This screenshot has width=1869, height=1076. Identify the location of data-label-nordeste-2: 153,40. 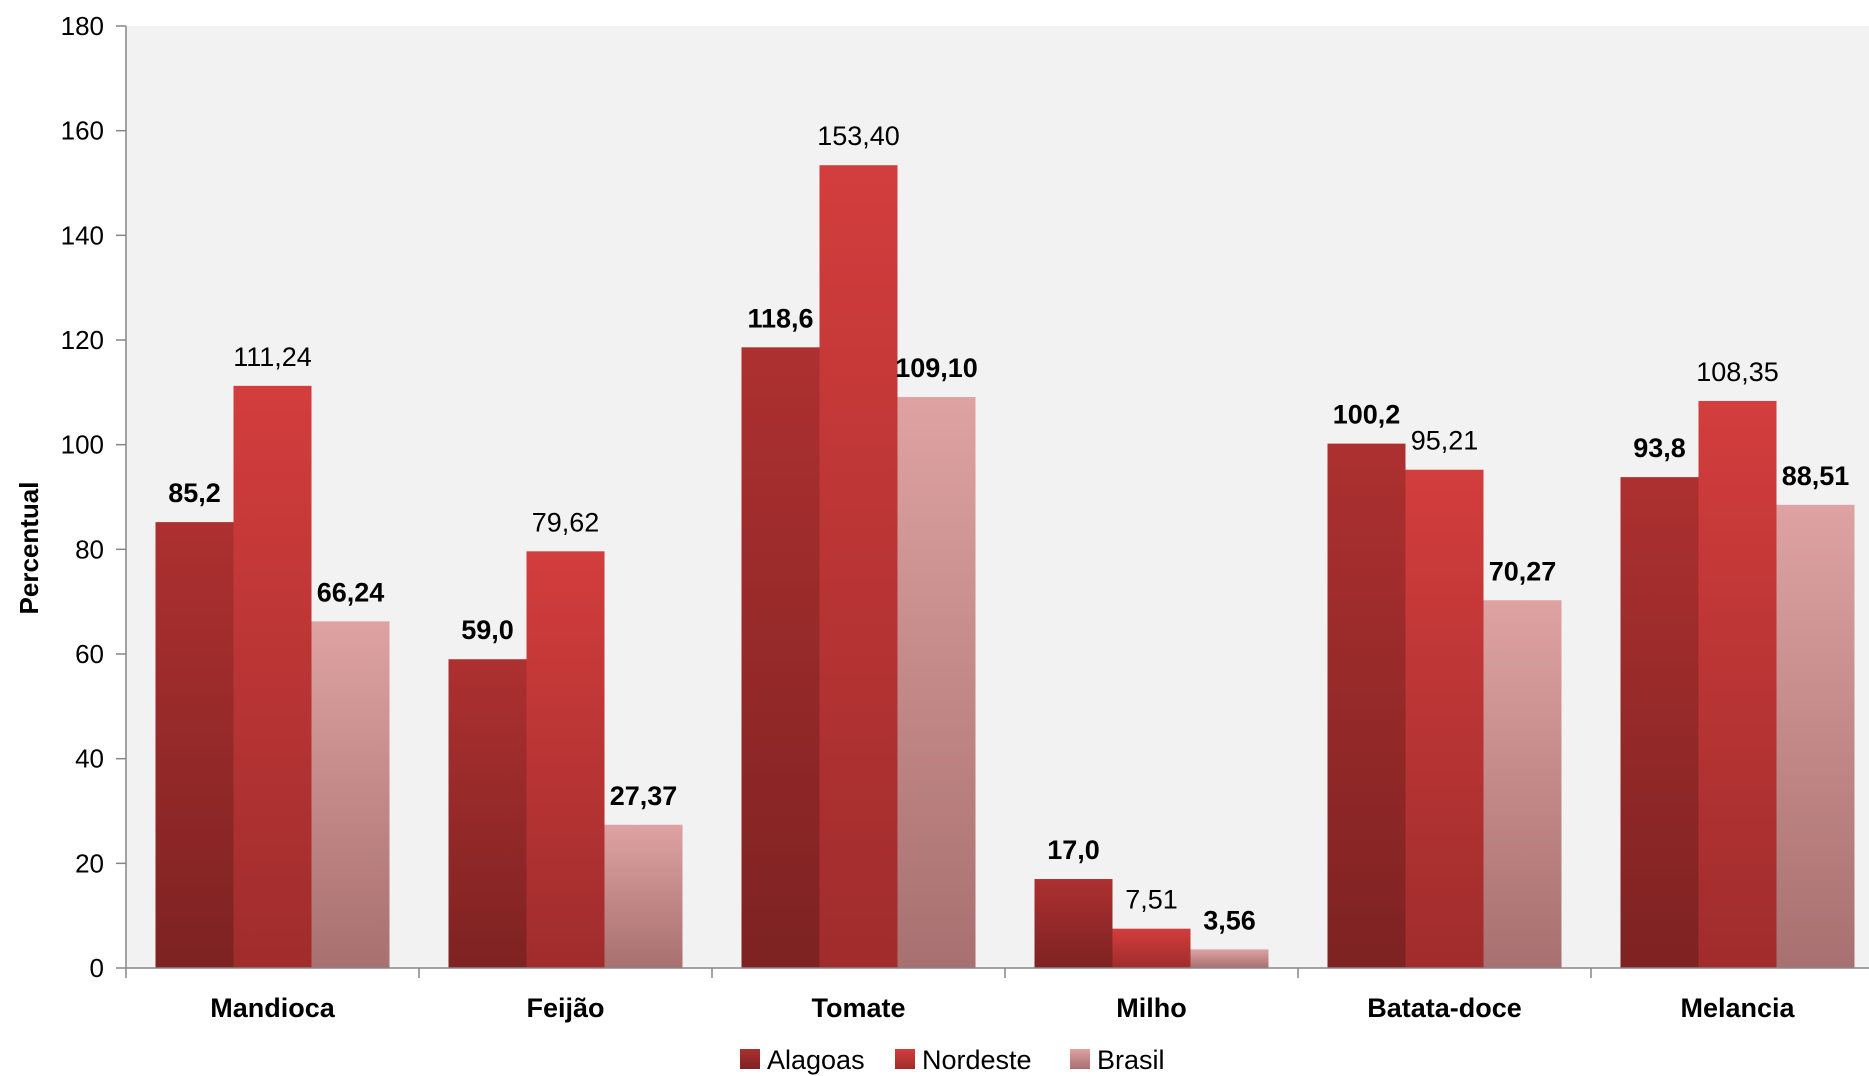
(858, 136).